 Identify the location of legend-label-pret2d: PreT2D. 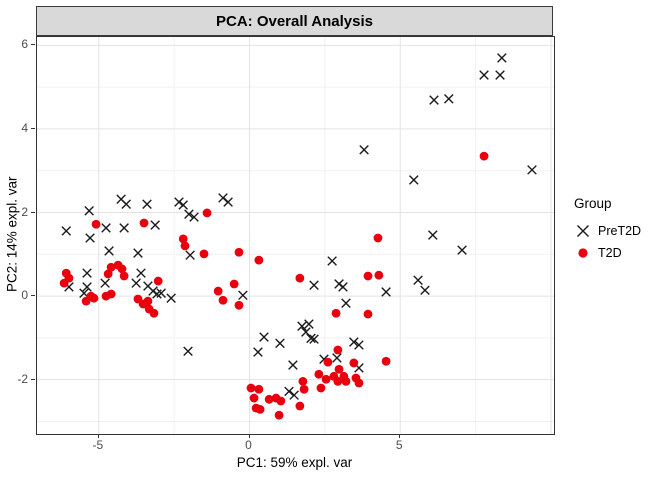
(620, 231).